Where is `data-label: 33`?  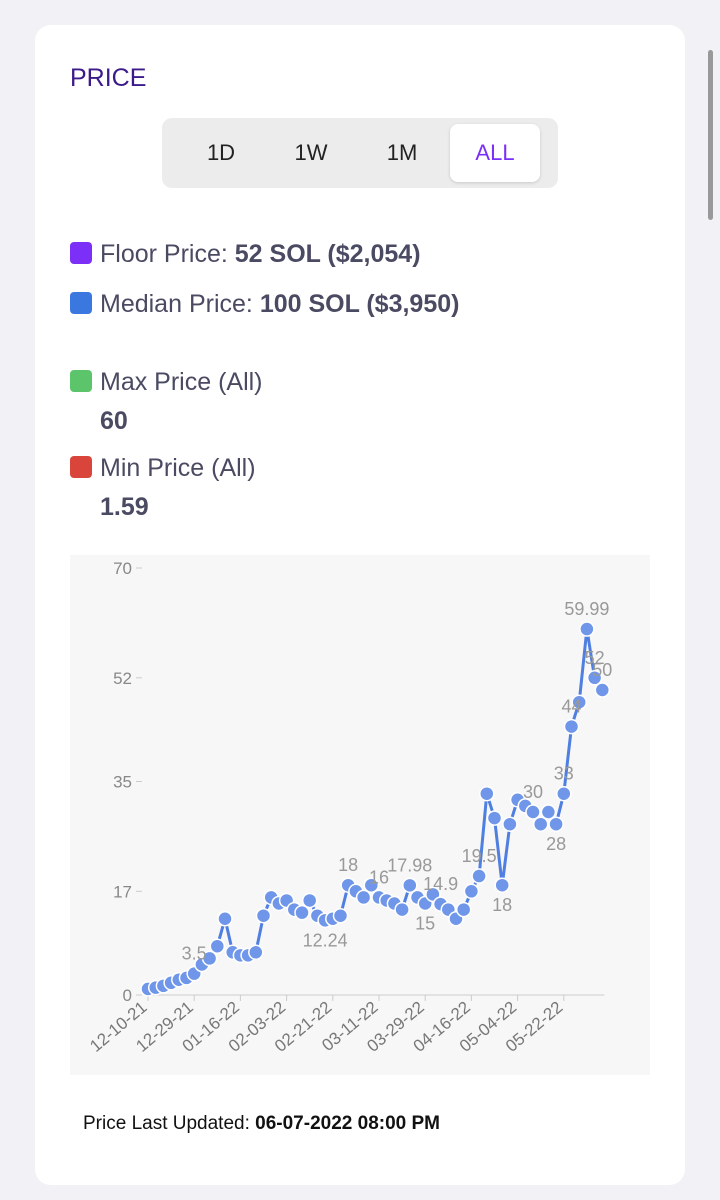 data-label: 33 is located at coordinates (564, 774).